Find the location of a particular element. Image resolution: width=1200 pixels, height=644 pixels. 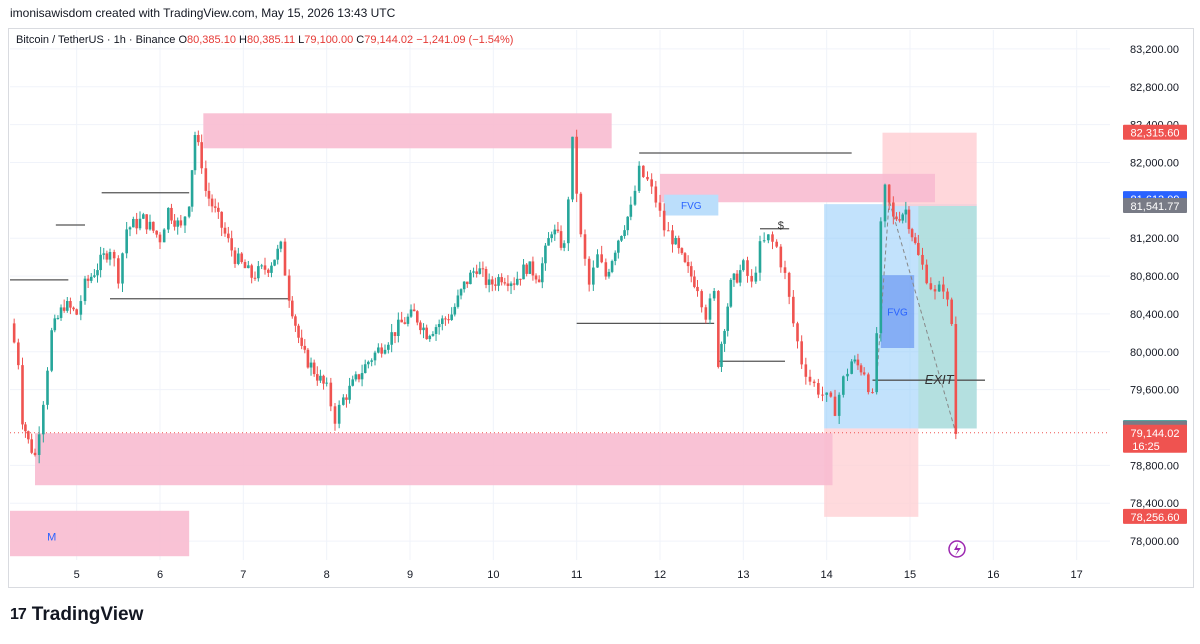

y-tick-label: 78,400.00 is located at coordinates (1154, 504).